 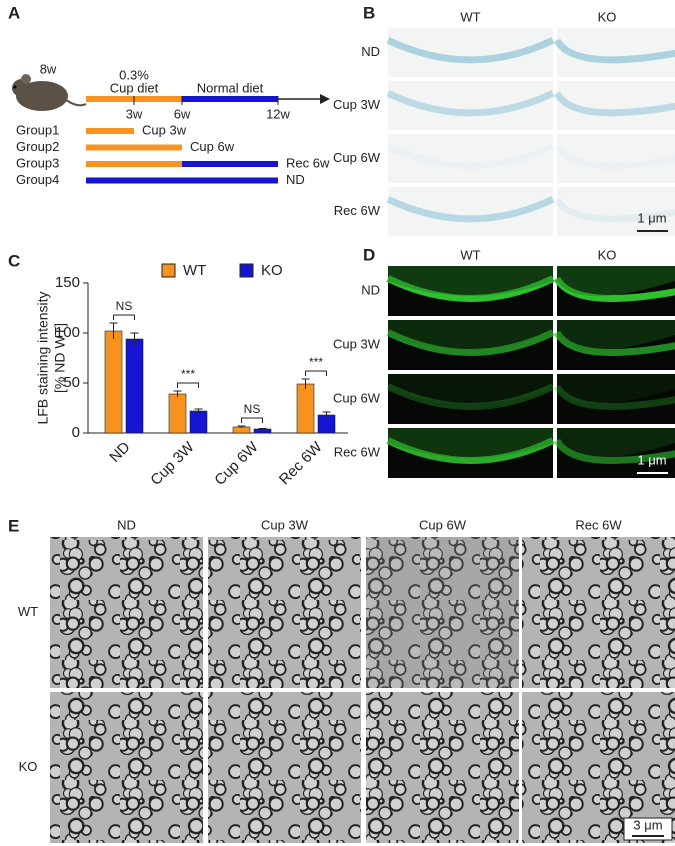 What do you see at coordinates (369, 254) in the screenshot?
I see `panel-label: D` at bounding box center [369, 254].